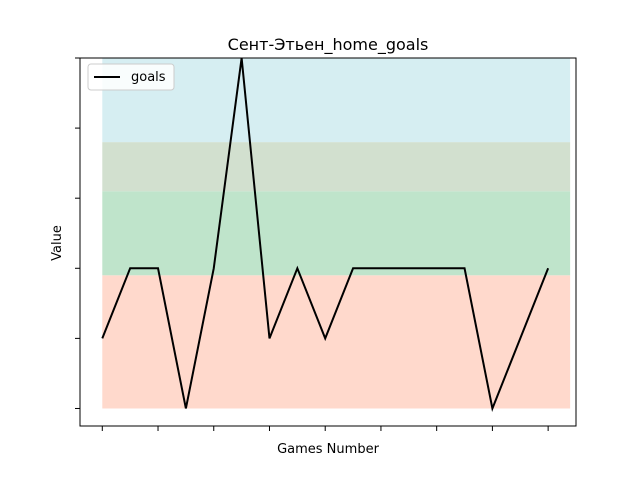  I want to click on legend: goals, so click(131, 77).